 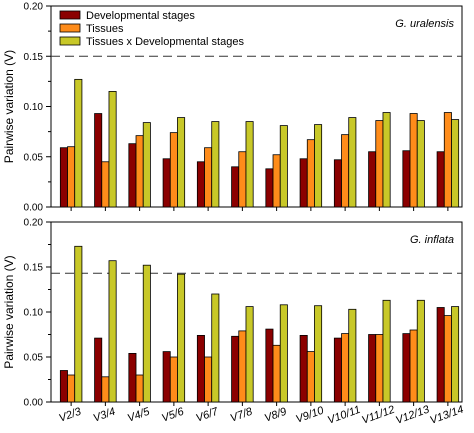 What do you see at coordinates (242, 414) in the screenshot?
I see `x-tick-label: V7/8` at bounding box center [242, 414].